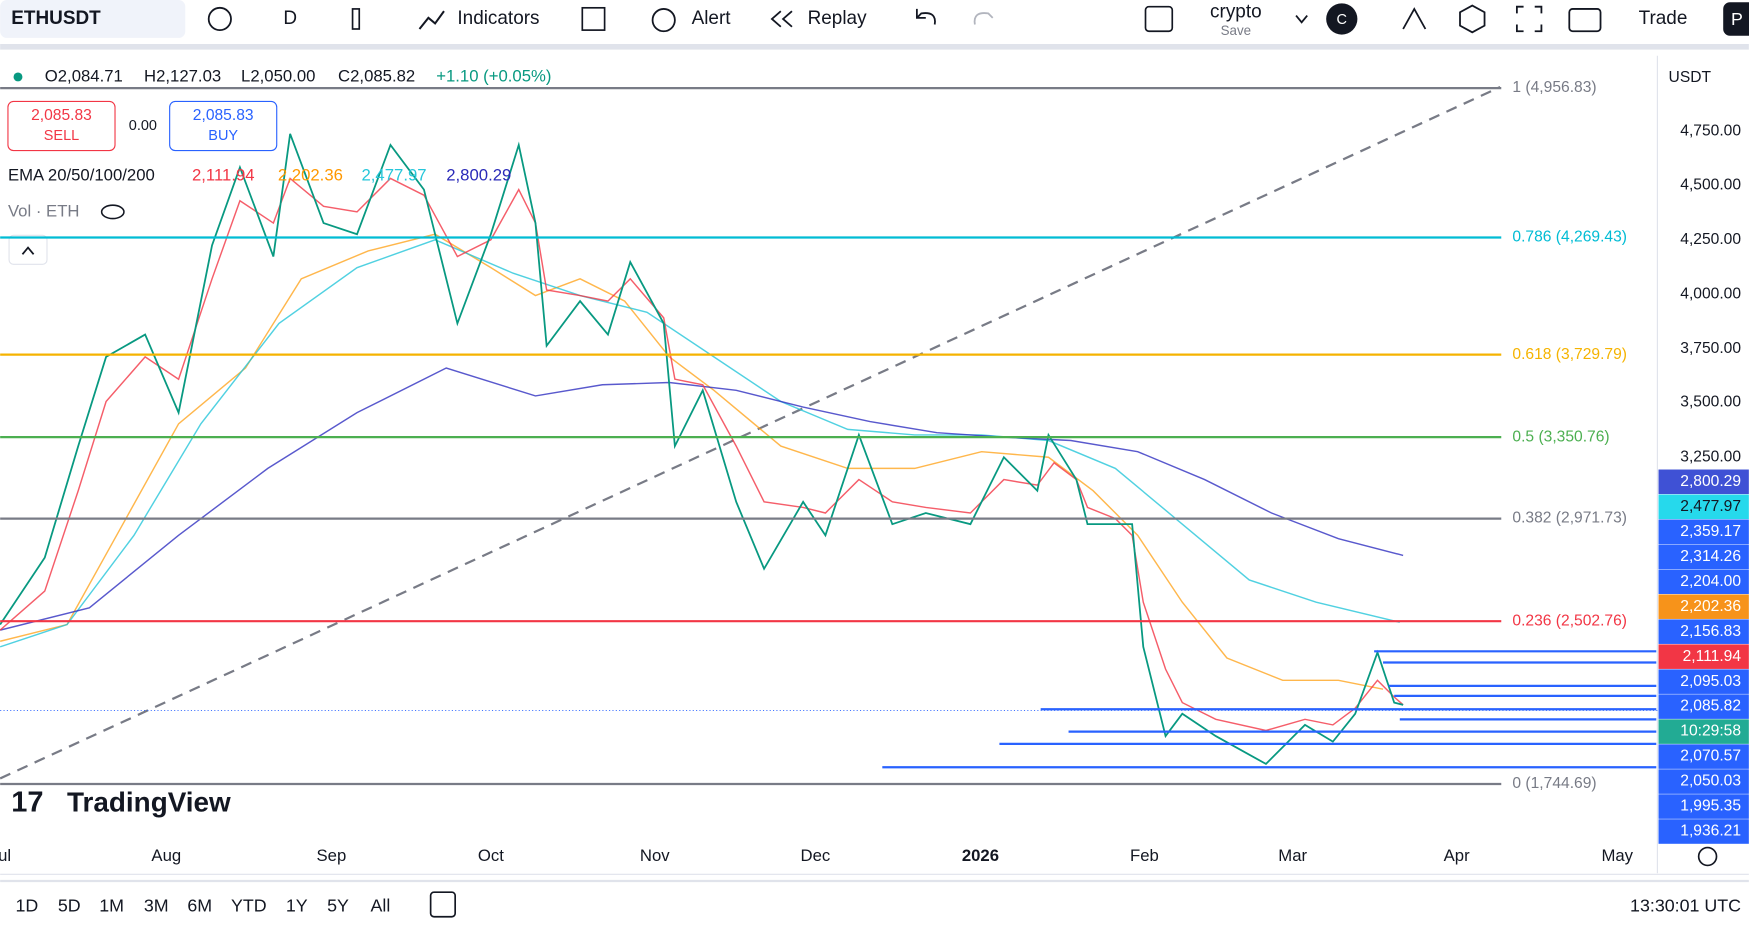 This screenshot has height=934, width=1749. I want to click on symbol: ETHUSDT, so click(56, 18).